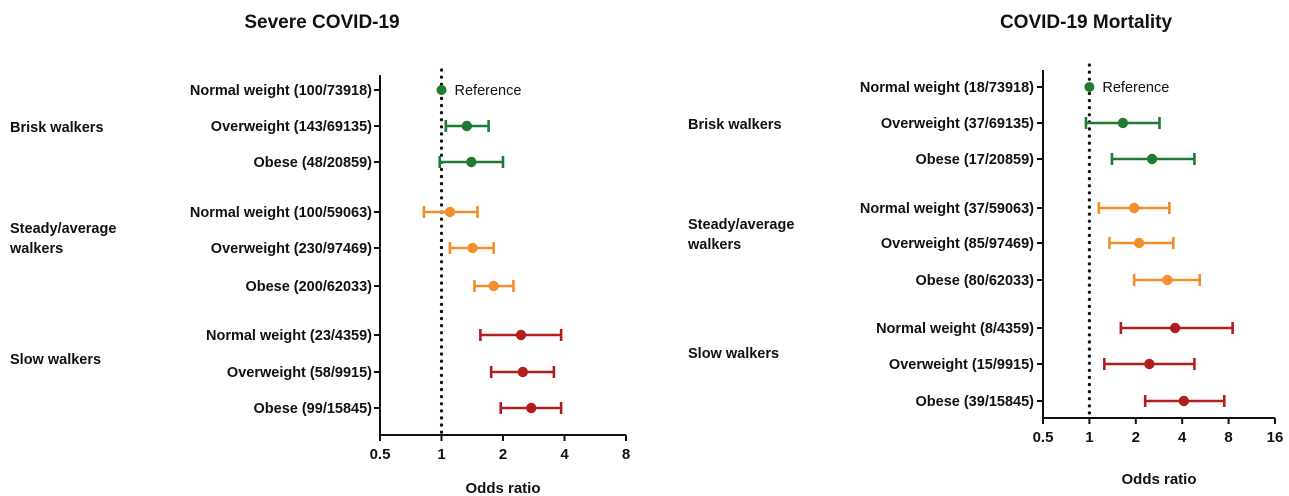 This screenshot has height=496, width=1289. What do you see at coordinates (321, 22) in the screenshot?
I see `chart-title: Severe COVID-19` at bounding box center [321, 22].